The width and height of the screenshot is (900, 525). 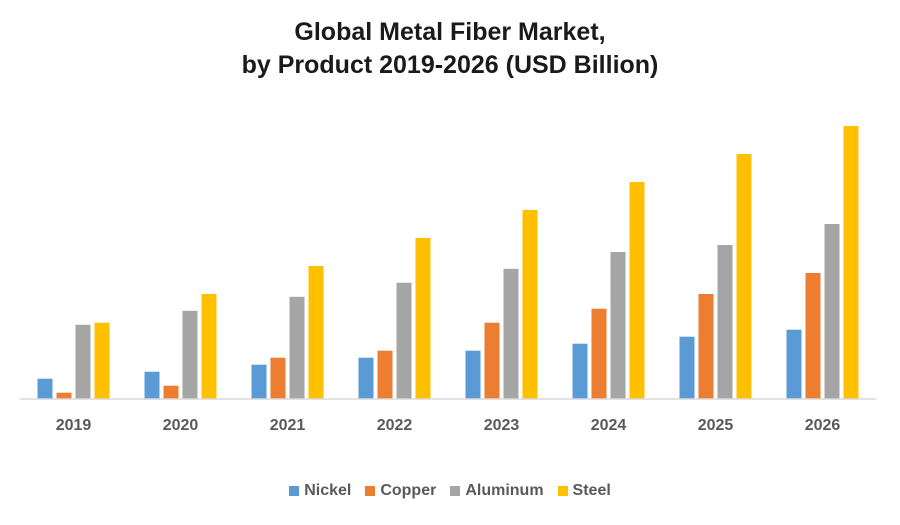 What do you see at coordinates (316, 332) in the screenshot?
I see `bar-steel-2021` at bounding box center [316, 332].